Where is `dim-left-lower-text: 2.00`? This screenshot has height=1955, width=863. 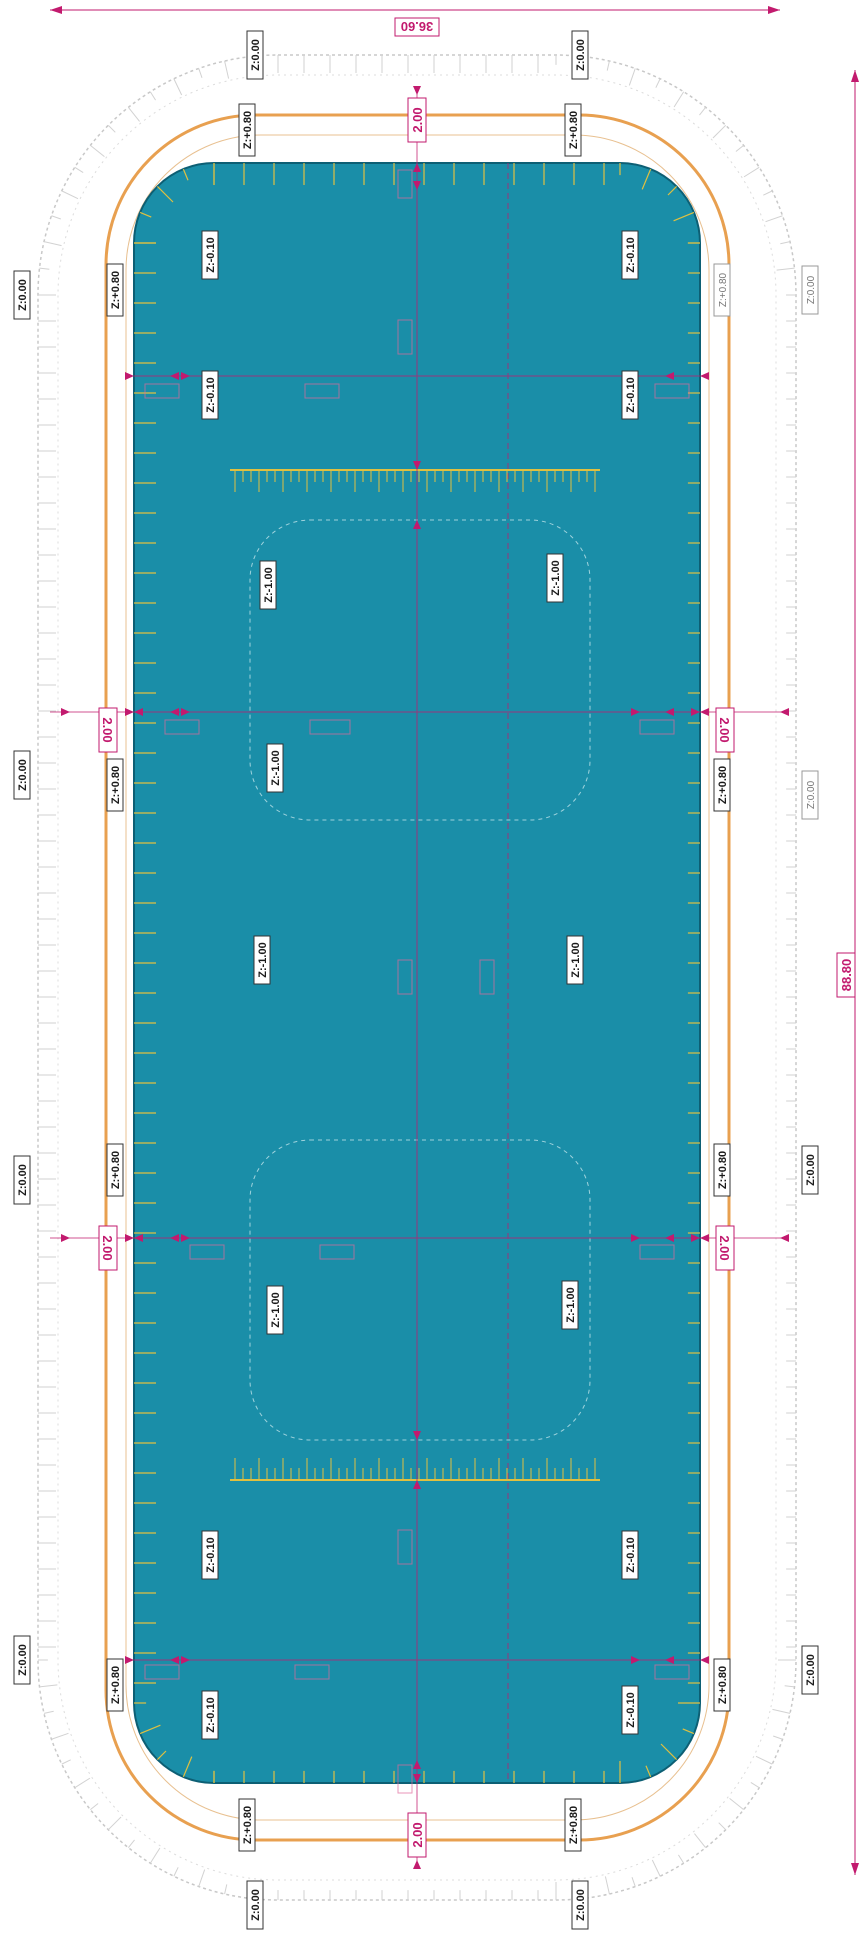
dim-left-lower-text: 2.00 is located at coordinates (107, 1247).